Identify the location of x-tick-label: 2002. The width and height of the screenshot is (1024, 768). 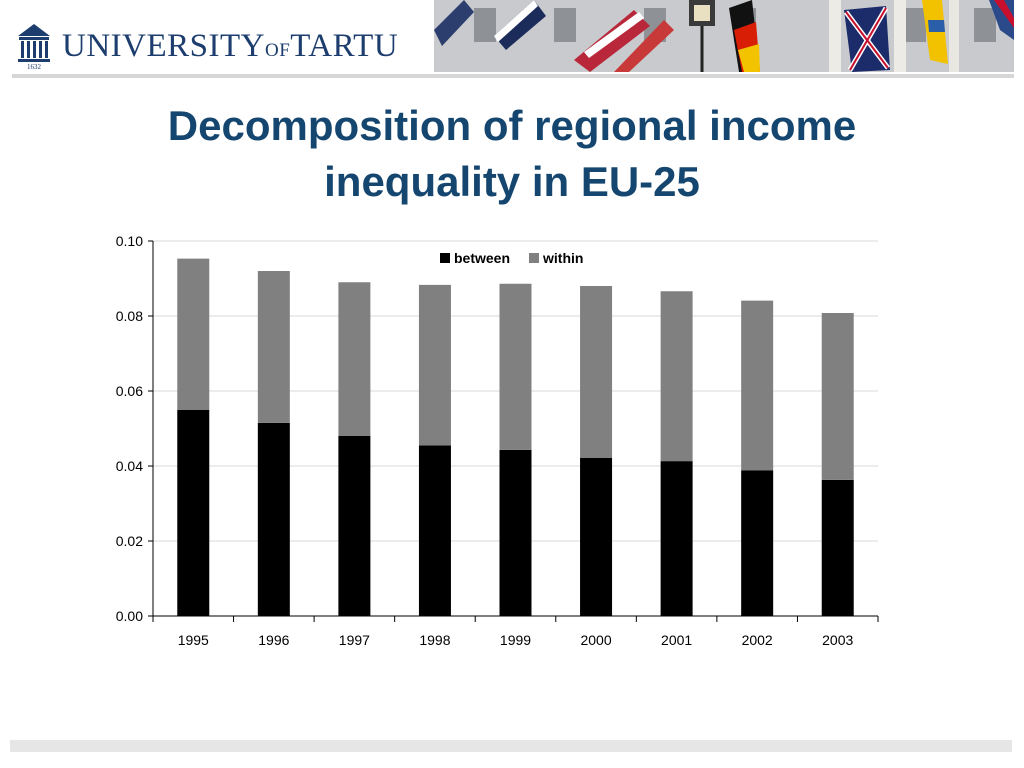
(757, 640).